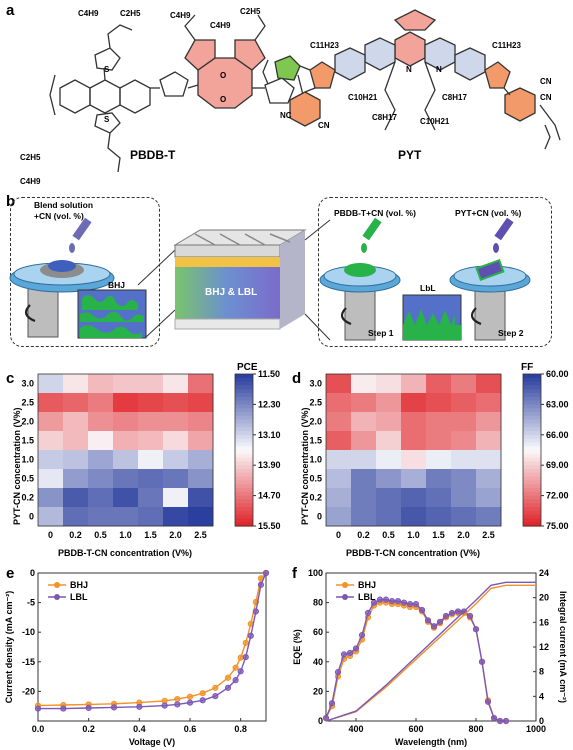 The width and height of the screenshot is (573, 750). I want to click on ff-cbtick-4: 72.00, so click(557, 496).